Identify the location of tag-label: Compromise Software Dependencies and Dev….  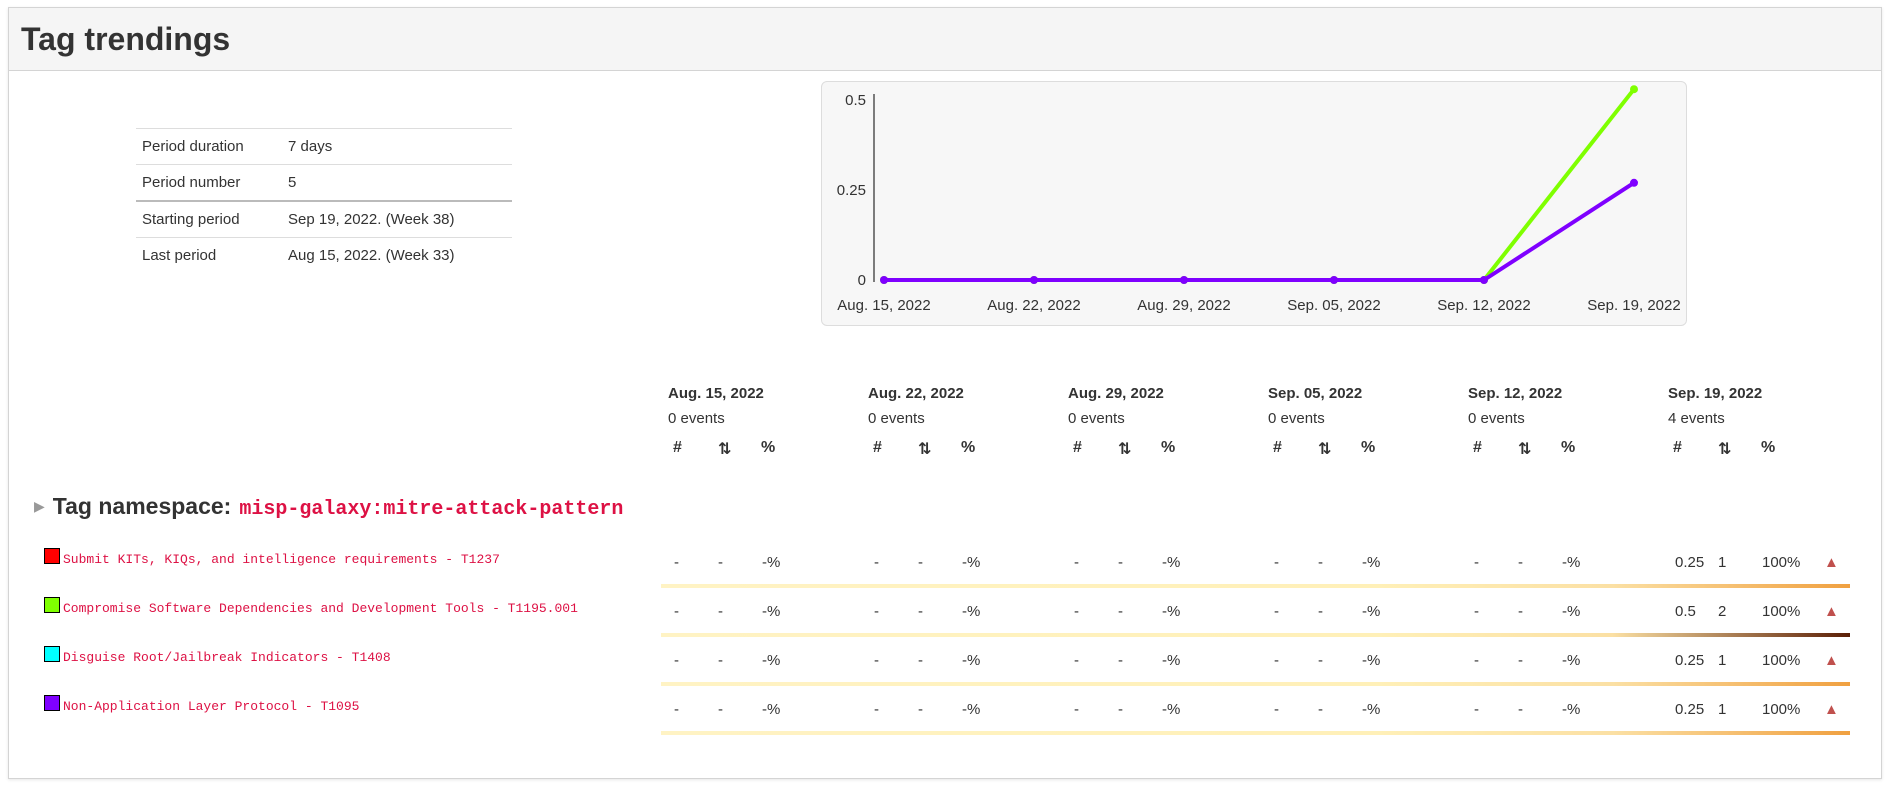
(311, 607).